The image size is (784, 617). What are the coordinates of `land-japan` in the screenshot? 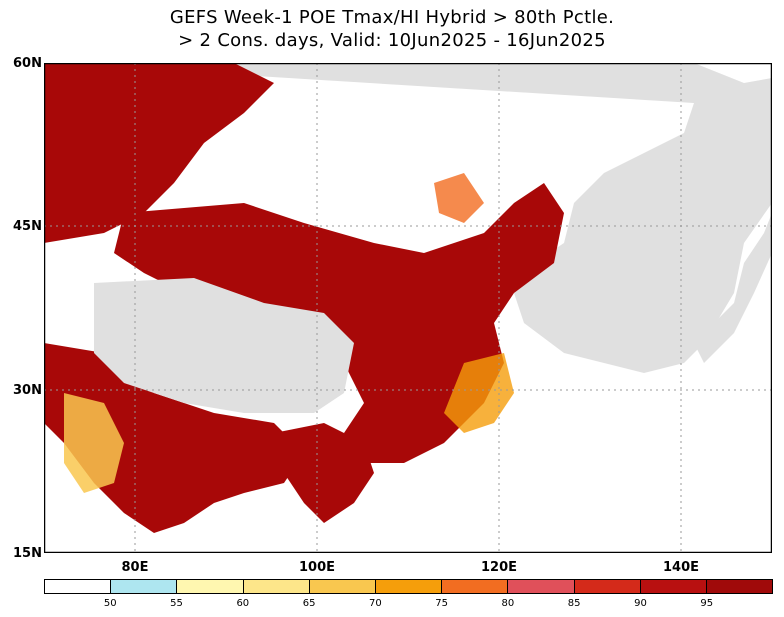 It's located at (733, 288).